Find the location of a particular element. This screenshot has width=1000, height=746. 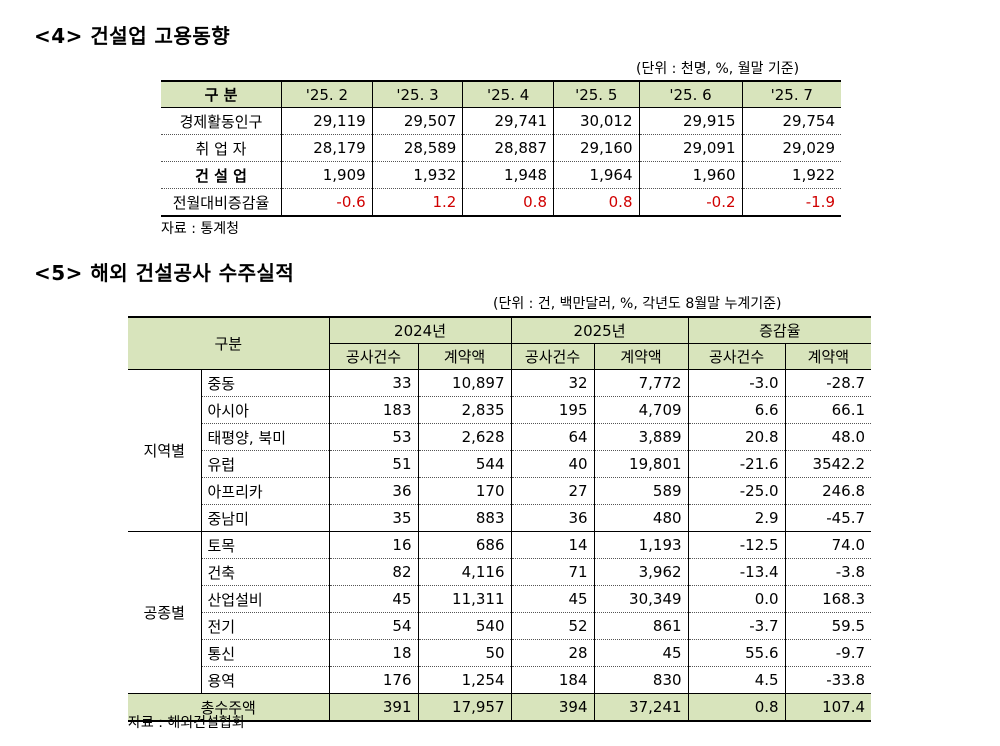

value-cell: 195 is located at coordinates (552, 410).